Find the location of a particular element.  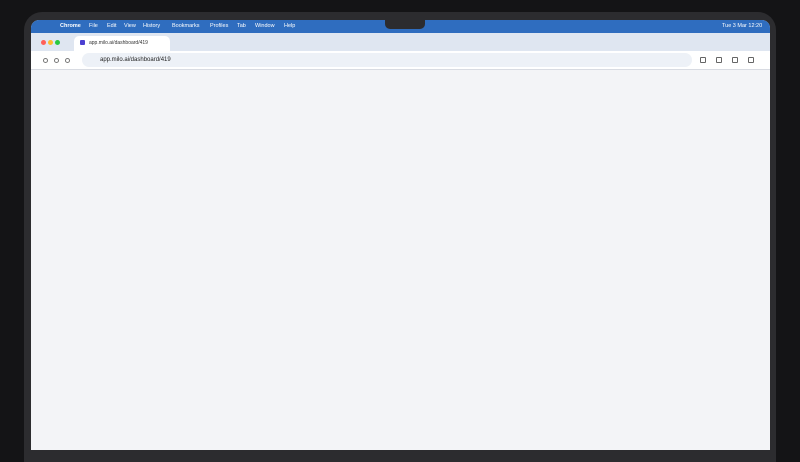

tab-favicon is located at coordinates (82, 42).